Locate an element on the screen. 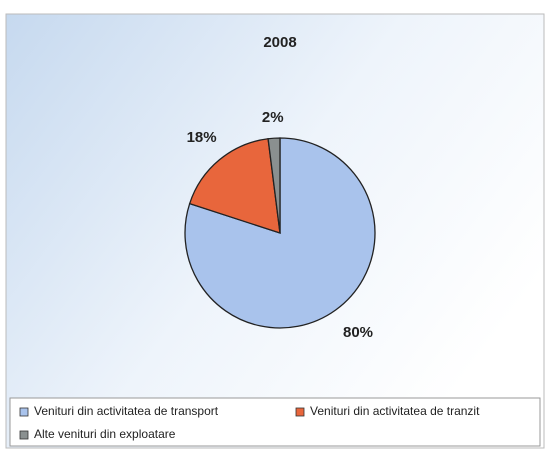 The image size is (549, 453). chart-title: 2008 is located at coordinates (279, 42).